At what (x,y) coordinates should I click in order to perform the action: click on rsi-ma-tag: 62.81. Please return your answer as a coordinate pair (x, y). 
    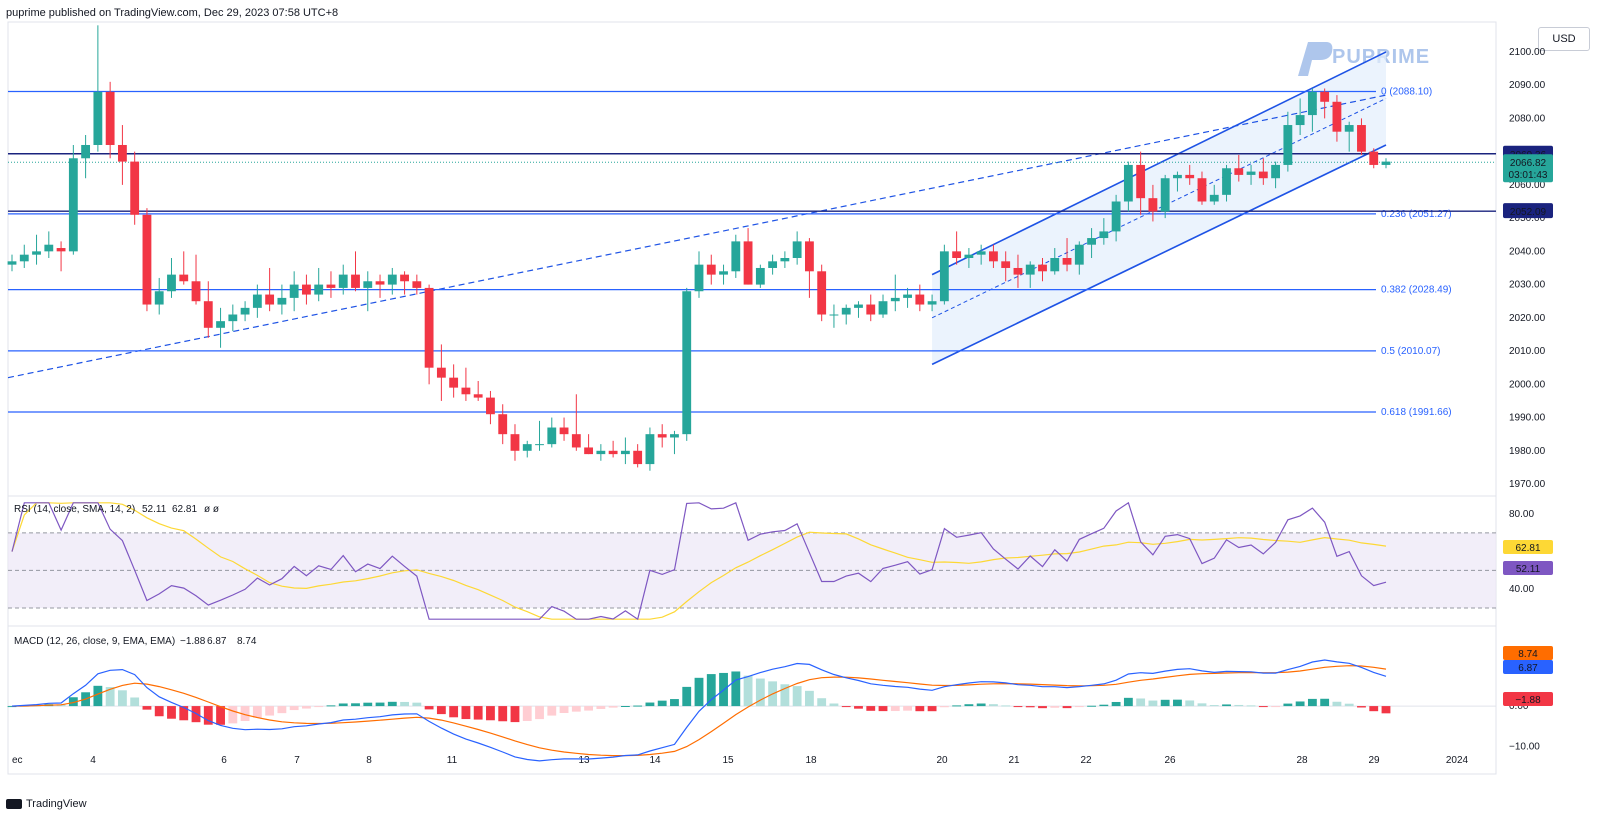
    Looking at the image, I should click on (1527, 548).